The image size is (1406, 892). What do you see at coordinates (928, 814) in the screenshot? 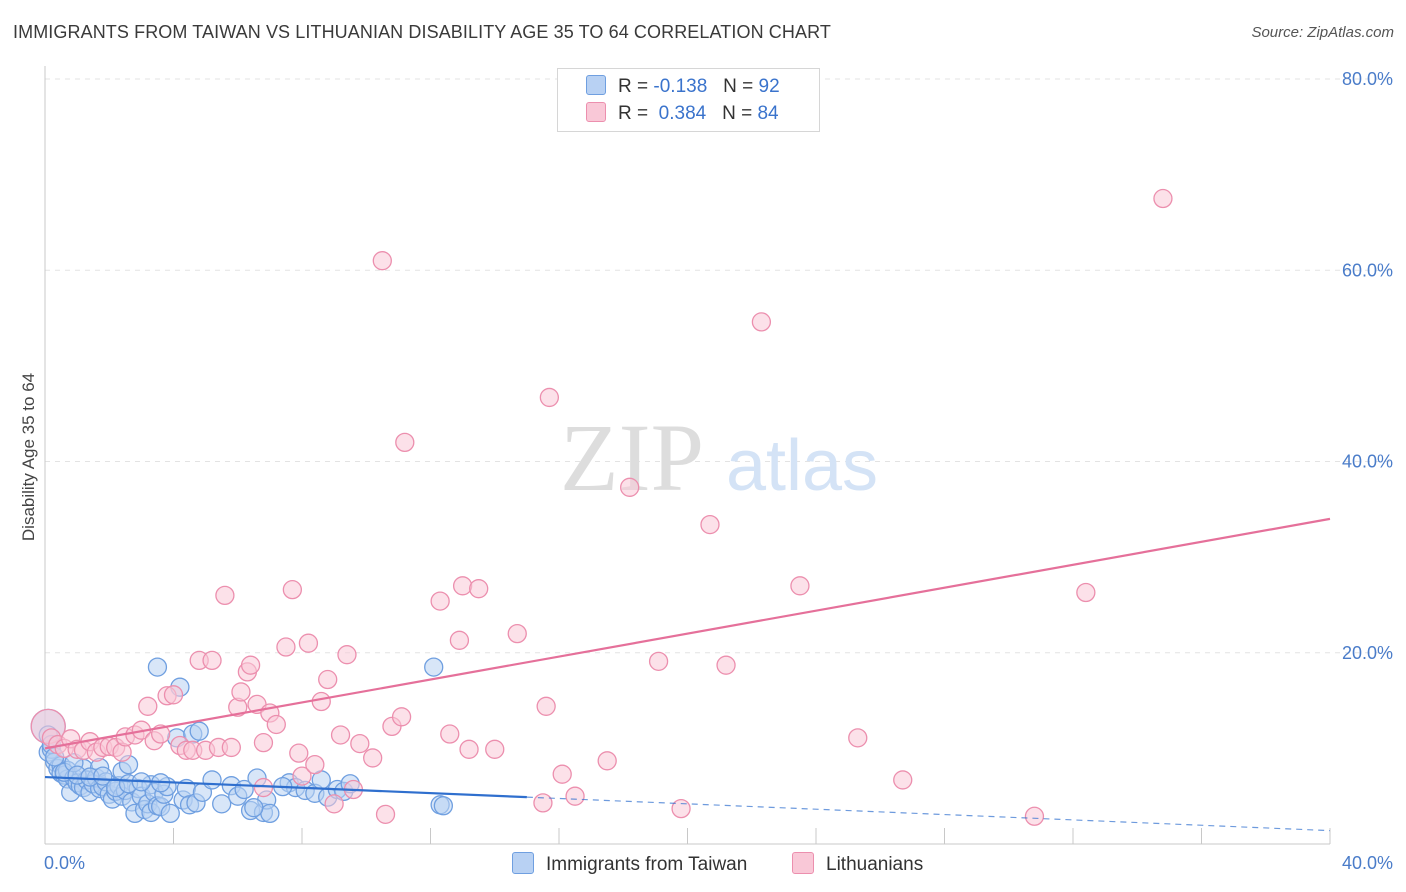
I see `taiwan-trend-extension` at bounding box center [928, 814].